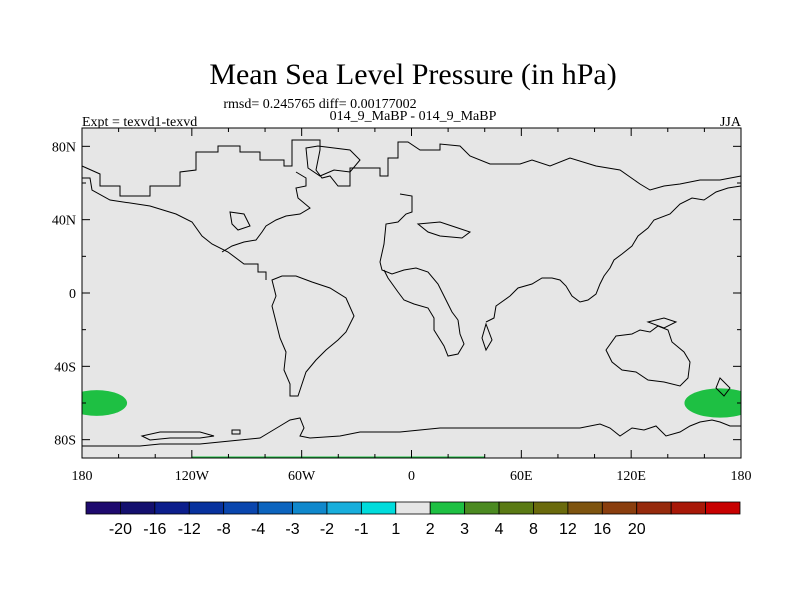 The image size is (800, 600). I want to click on anomaly-region-south-pacific-east, so click(712, 403).